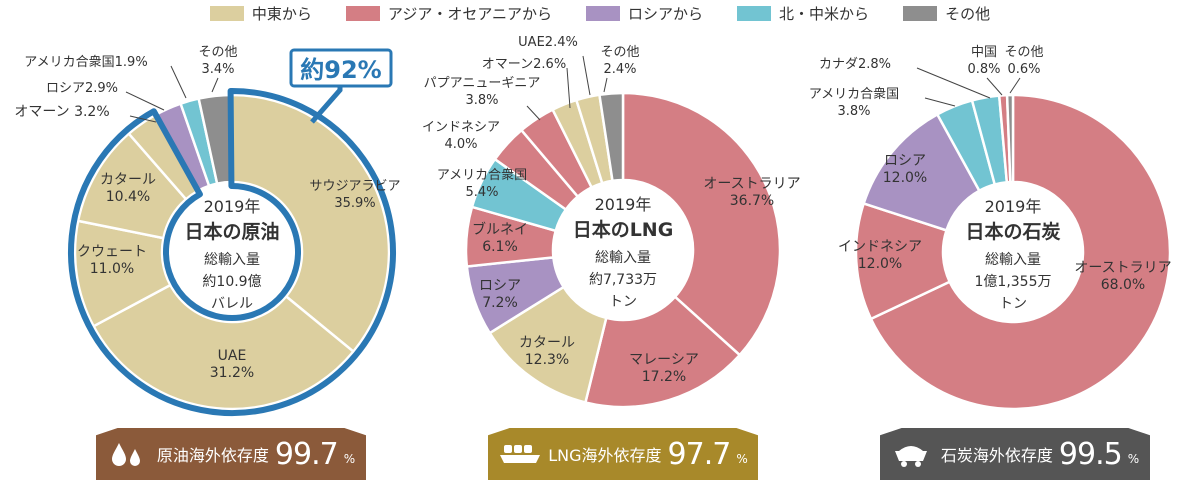 This screenshot has width=1200, height=484. Describe the element at coordinates (500, 247) in the screenshot. I see `slice-label: 6.1%` at that location.